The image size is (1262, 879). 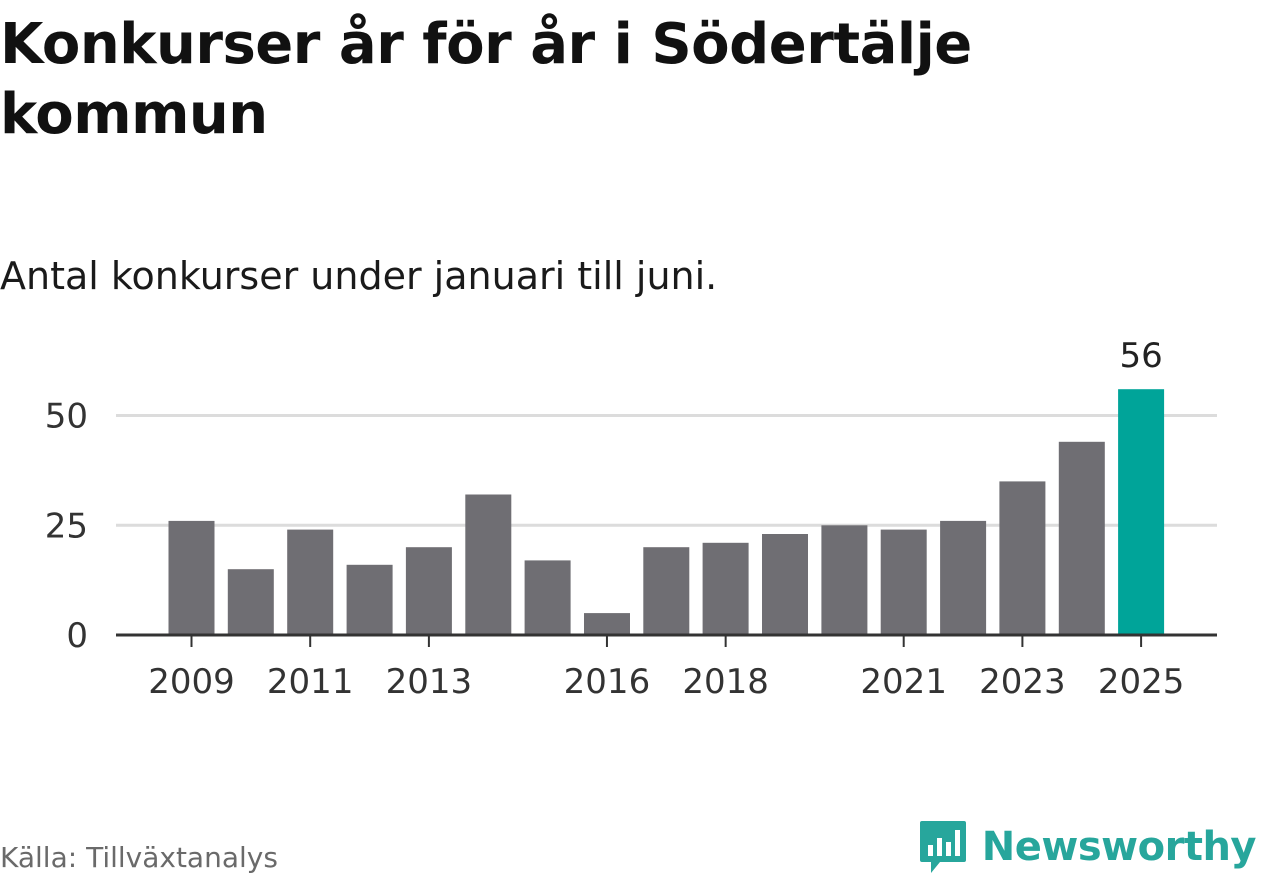 I want to click on bar-2022, so click(x=963, y=577).